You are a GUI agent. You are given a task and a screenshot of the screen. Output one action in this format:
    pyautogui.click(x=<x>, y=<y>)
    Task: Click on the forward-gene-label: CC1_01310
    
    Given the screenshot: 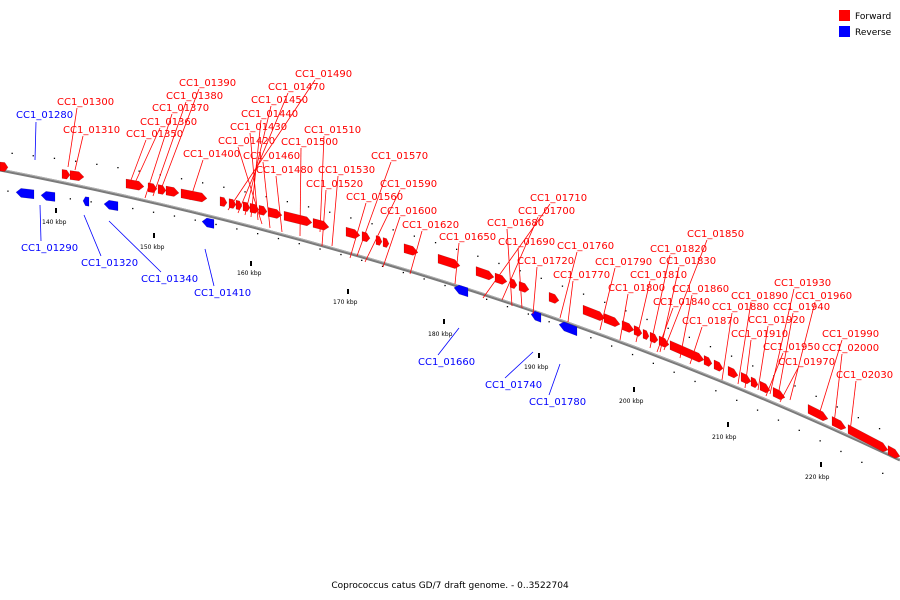 What is the action you would take?
    pyautogui.click(x=91, y=130)
    